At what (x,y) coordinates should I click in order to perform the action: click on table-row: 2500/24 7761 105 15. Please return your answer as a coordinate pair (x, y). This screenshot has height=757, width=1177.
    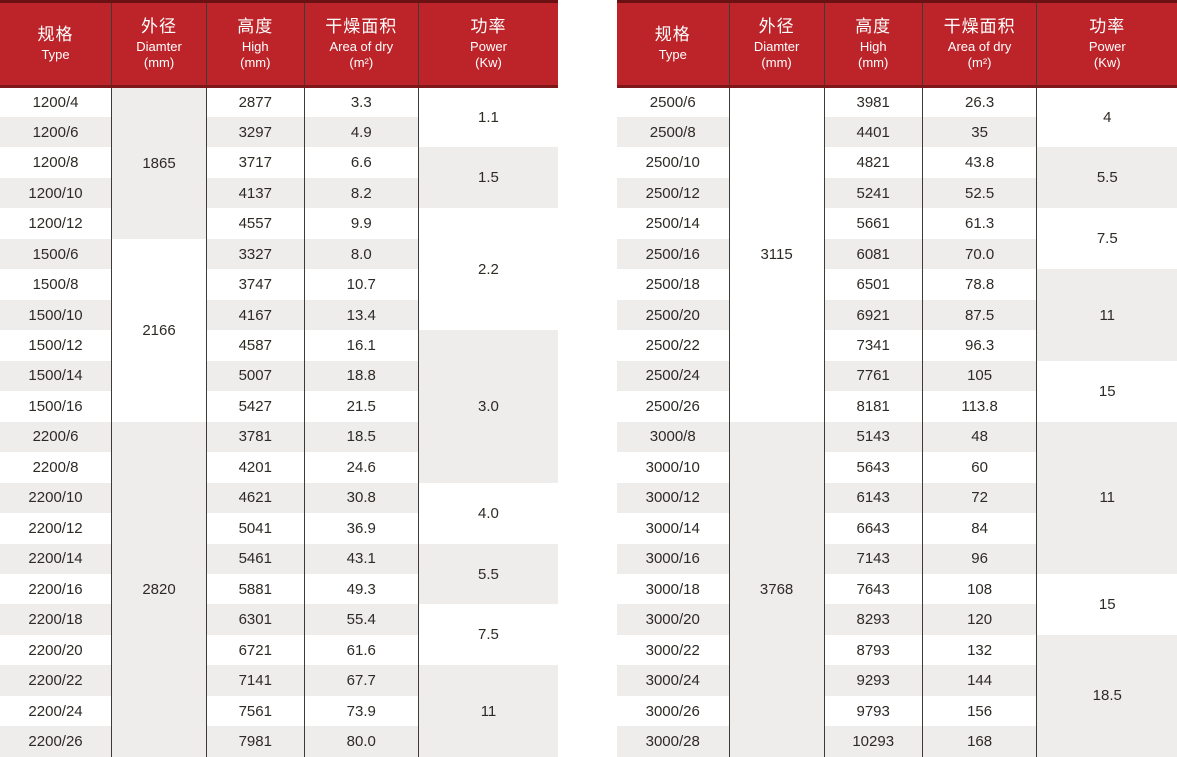
    Looking at the image, I should click on (897, 391).